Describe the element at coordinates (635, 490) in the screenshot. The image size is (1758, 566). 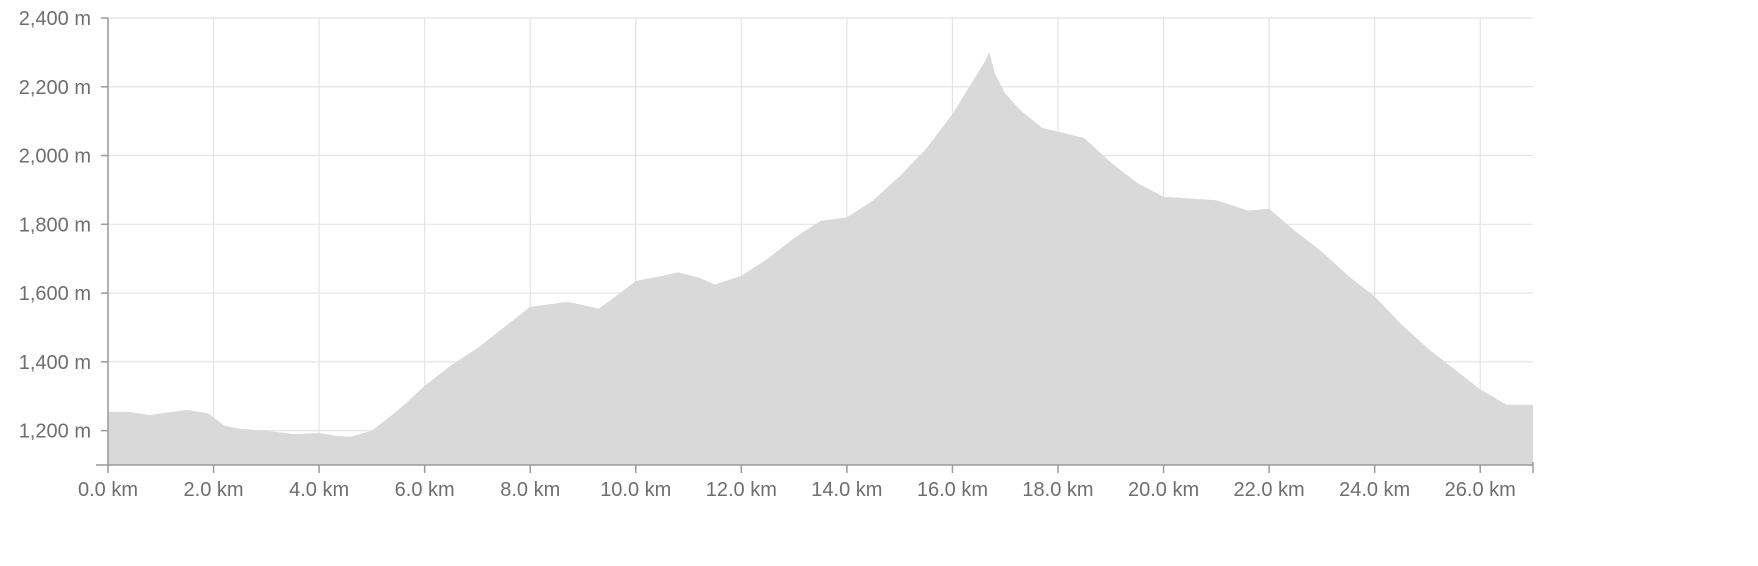
I see `x-tick-label: 10.0 km` at that location.